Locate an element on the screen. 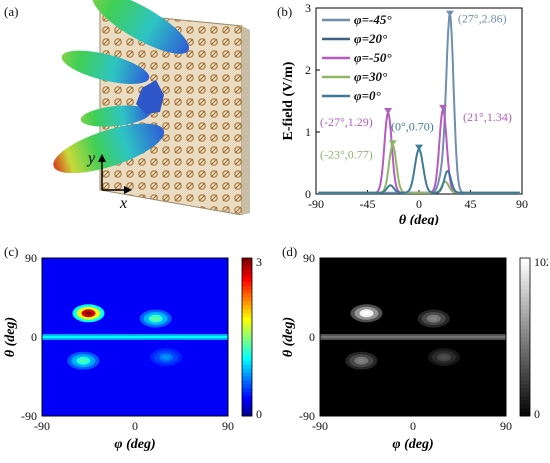 Image resolution: width=550 pixels, height=463 pixels. y-axis-label: E-field (V/m) is located at coordinates (288, 100).